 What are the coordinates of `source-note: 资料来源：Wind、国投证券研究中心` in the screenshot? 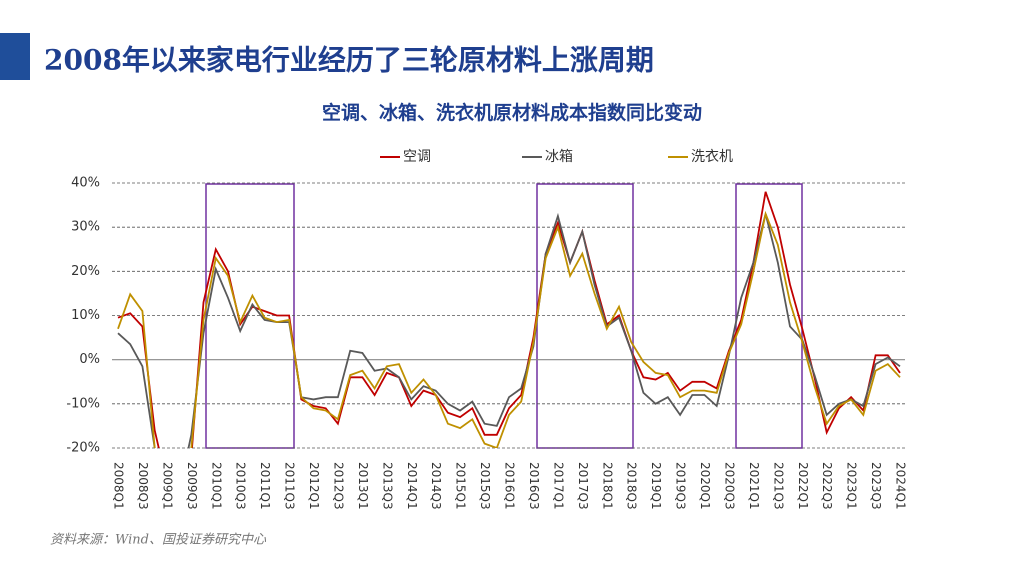 It's located at (158, 540).